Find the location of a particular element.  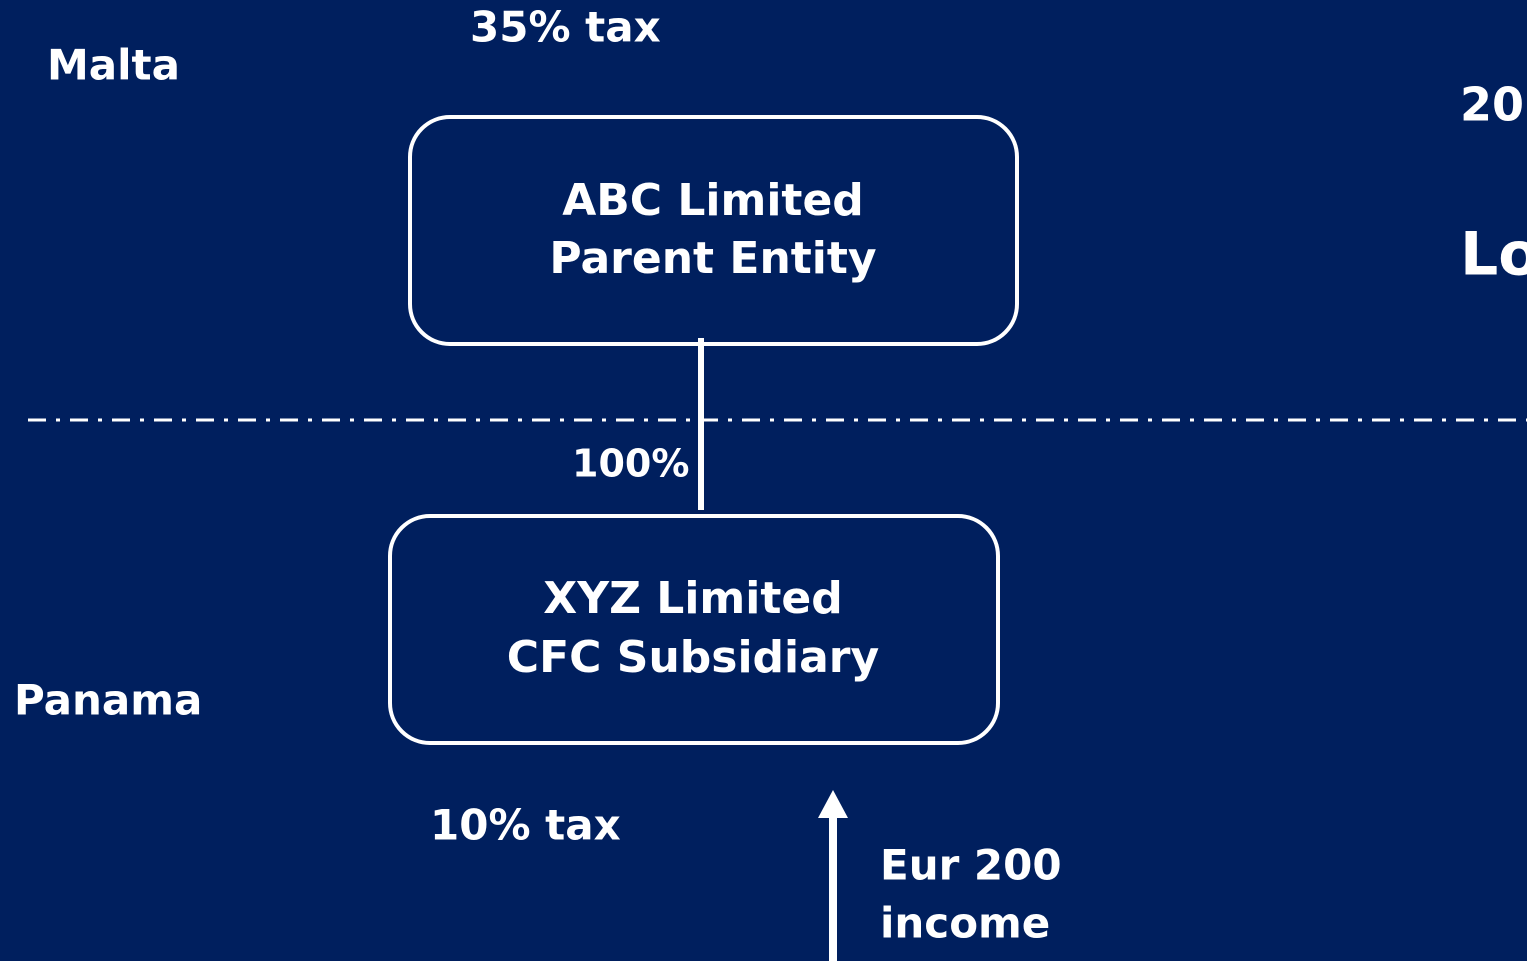

arrow-head is located at coordinates (833, 804).